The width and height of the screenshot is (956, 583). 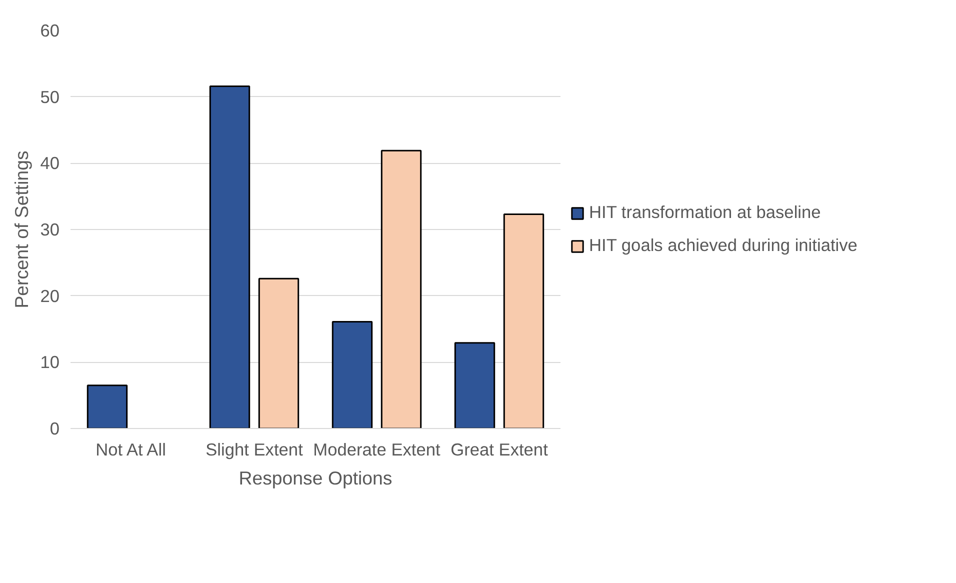 I want to click on y-axis-title: Percent of Settings, so click(x=21, y=229).